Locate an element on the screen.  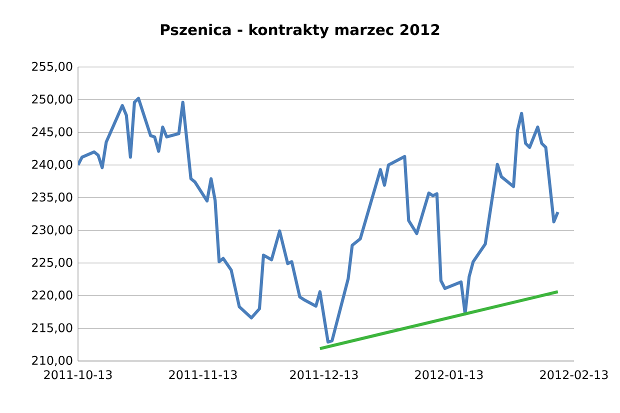
chart-title: Pszenica - kontrakty marzec 2012 is located at coordinates (300, 31).